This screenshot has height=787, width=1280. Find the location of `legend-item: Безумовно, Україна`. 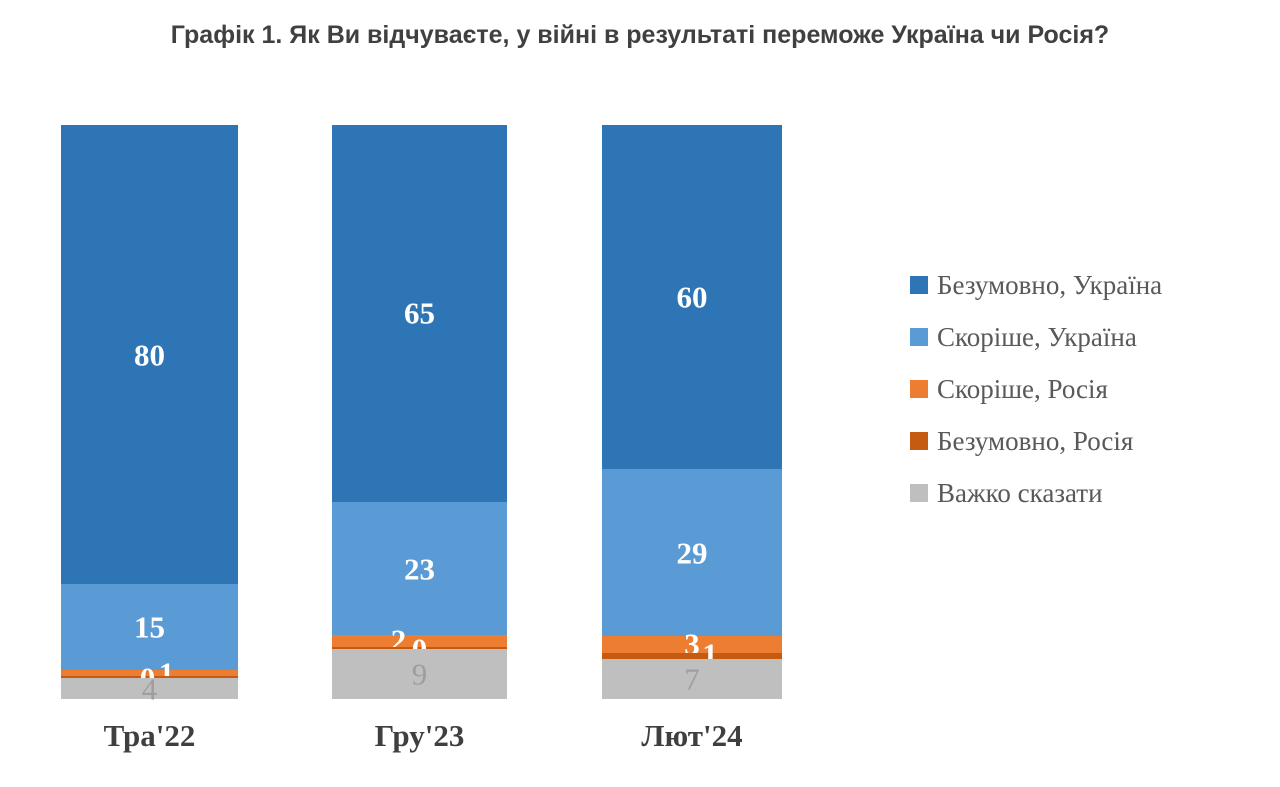

legend-item: Безумовно, Україна is located at coordinates (1036, 285).